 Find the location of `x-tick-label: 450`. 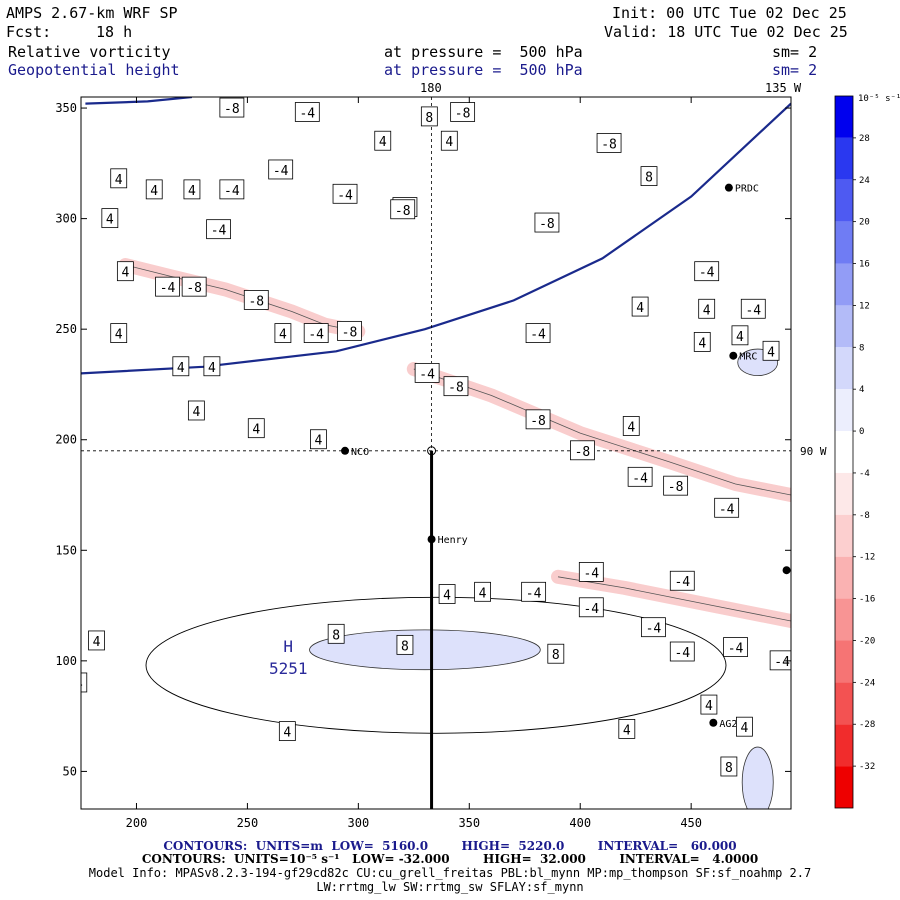

x-tick-label: 450 is located at coordinates (691, 823).